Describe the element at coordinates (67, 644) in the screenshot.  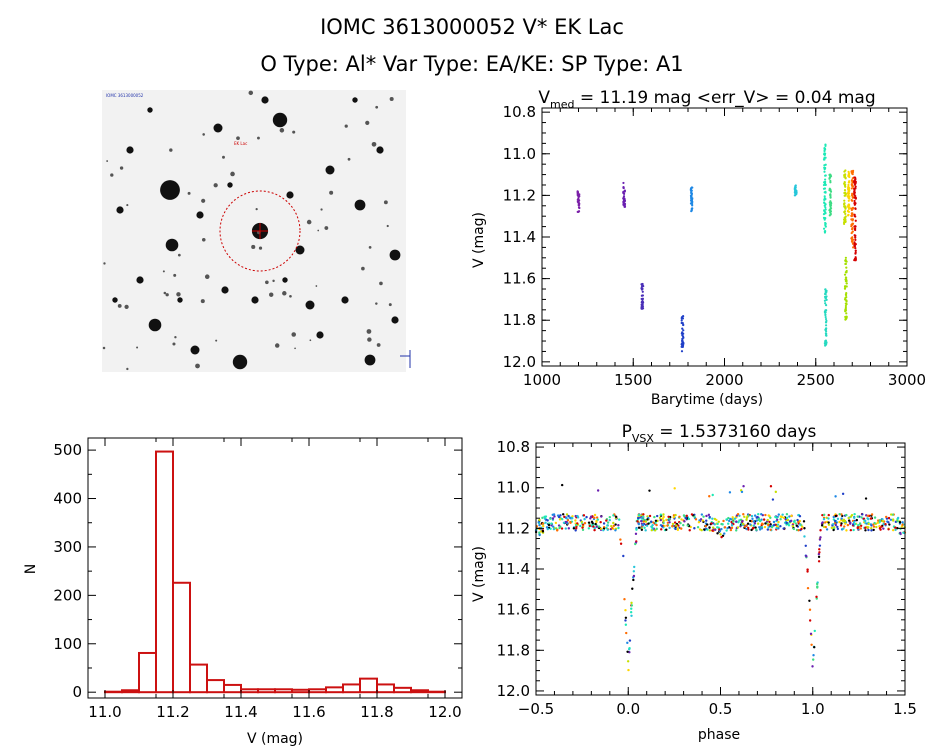
I see `y-tick-label: 100` at that location.